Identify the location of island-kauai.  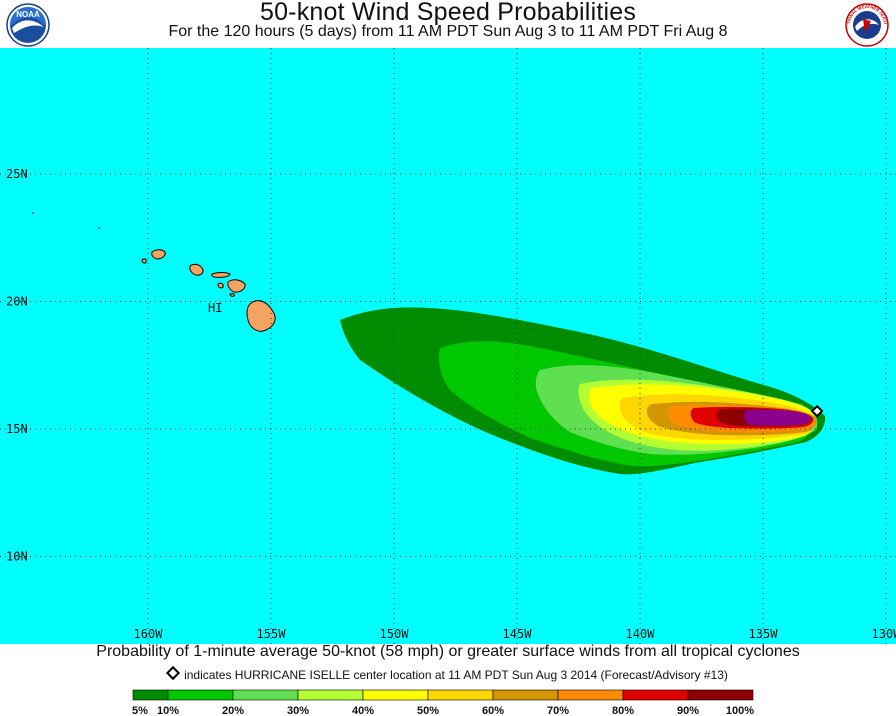
(158, 254).